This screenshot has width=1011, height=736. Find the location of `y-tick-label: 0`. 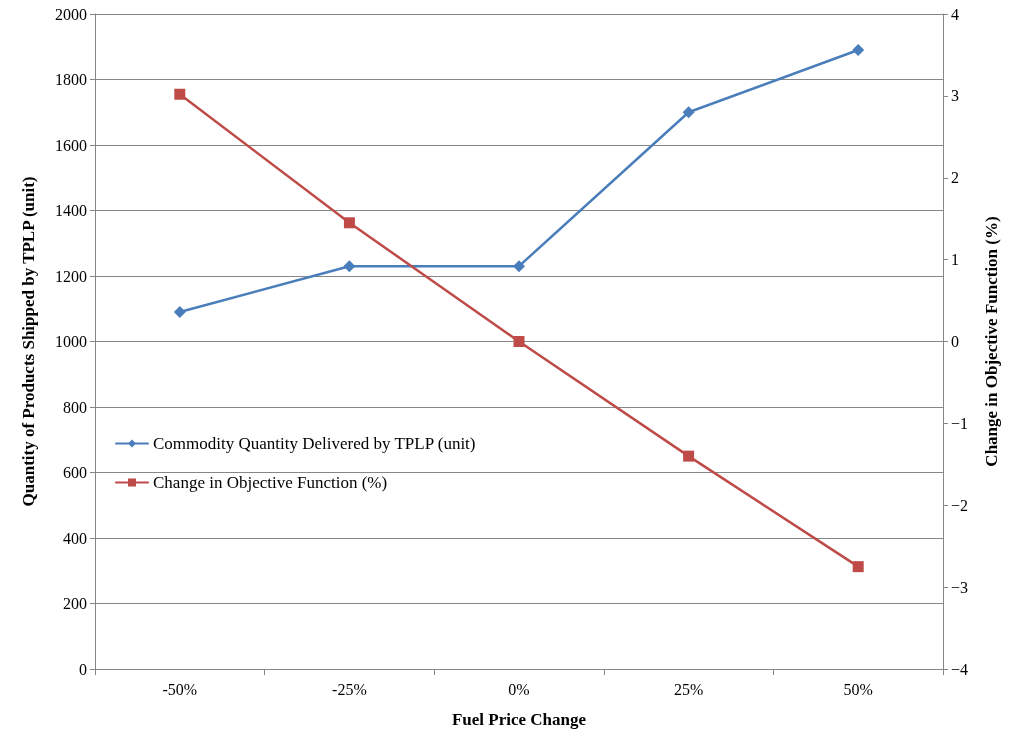

y-tick-label: 0 is located at coordinates (83, 669).